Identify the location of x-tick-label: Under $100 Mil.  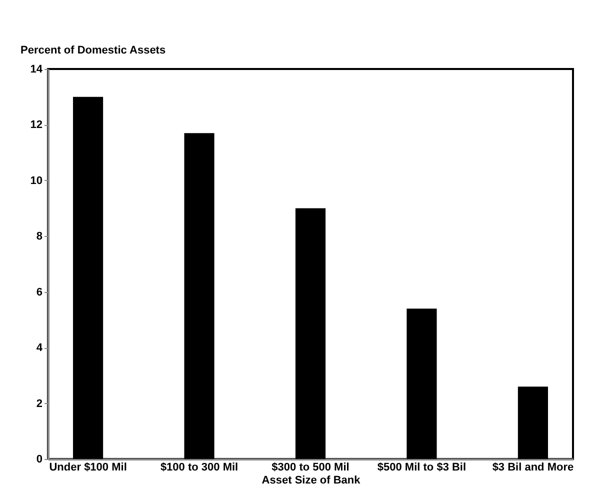
(88, 468).